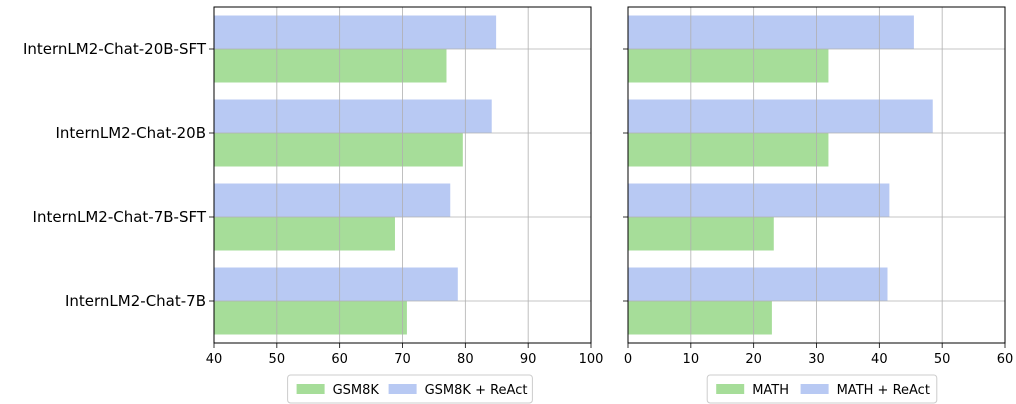 This screenshot has height=404, width=1016. What do you see at coordinates (465, 359) in the screenshot?
I see `x-tick-label: 80` at bounding box center [465, 359].